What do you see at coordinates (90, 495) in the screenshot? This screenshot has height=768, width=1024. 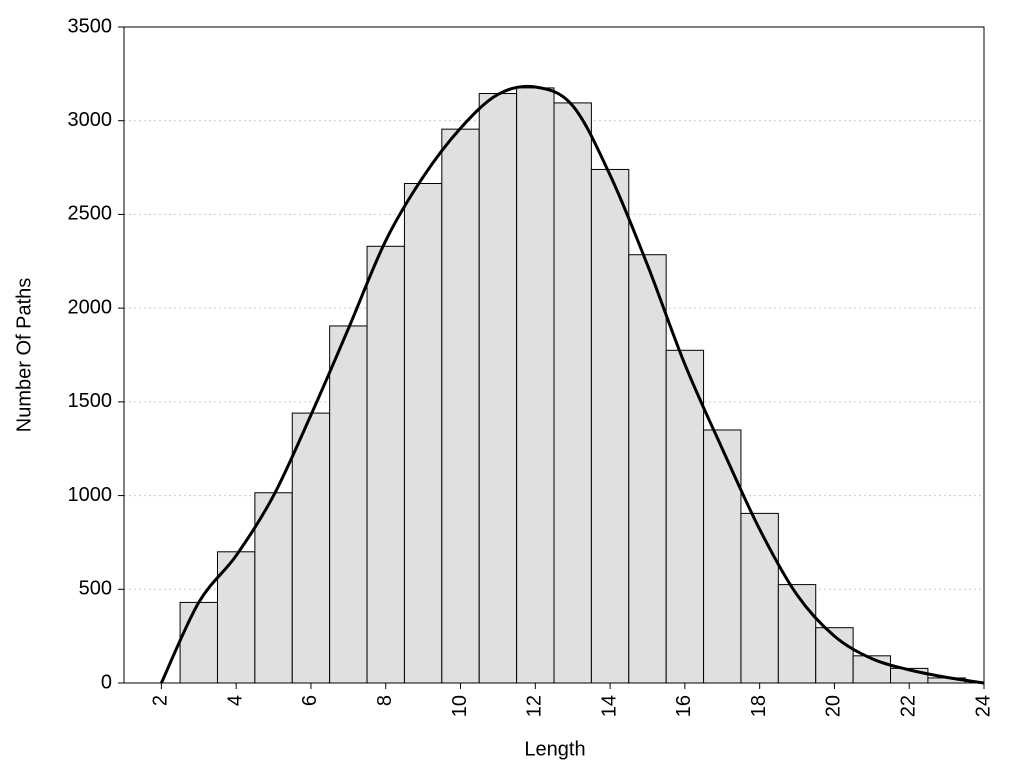 I see `y-tick-label: 1000` at bounding box center [90, 495].